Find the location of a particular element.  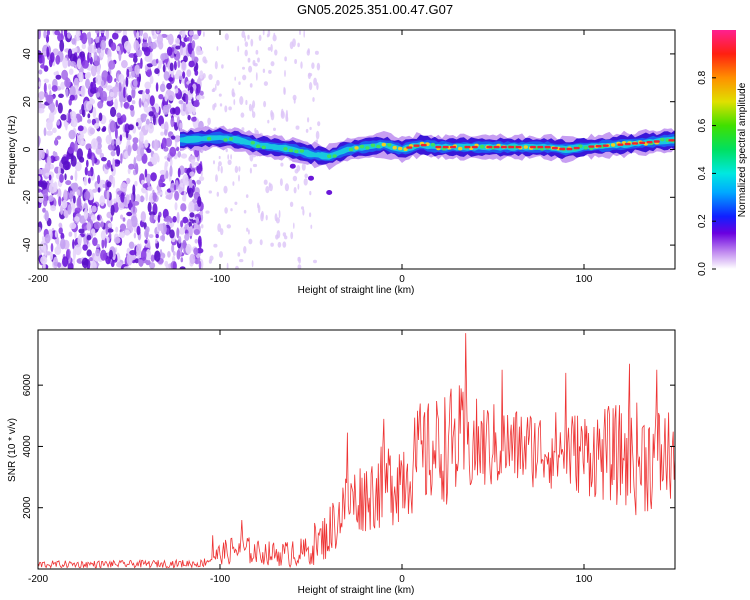

snr-ytick-label: 6000 is located at coordinates (27, 385).